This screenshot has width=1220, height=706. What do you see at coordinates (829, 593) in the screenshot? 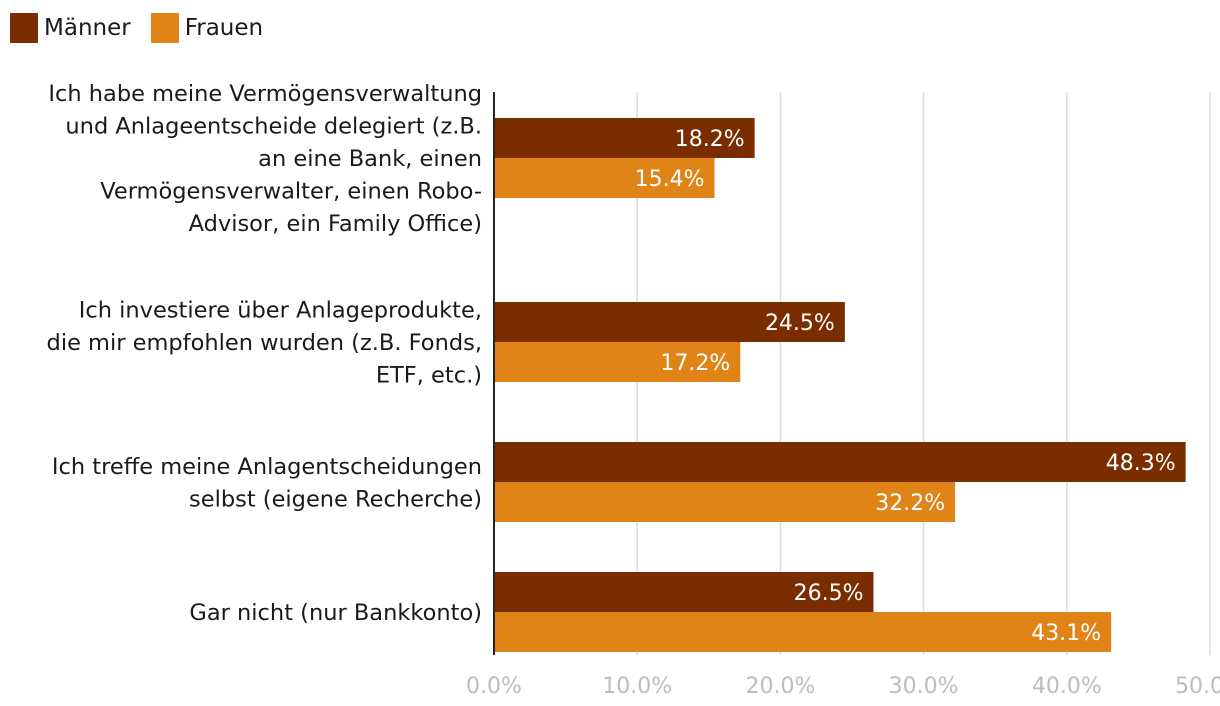
I see `data-label: 26.5%` at bounding box center [829, 593].